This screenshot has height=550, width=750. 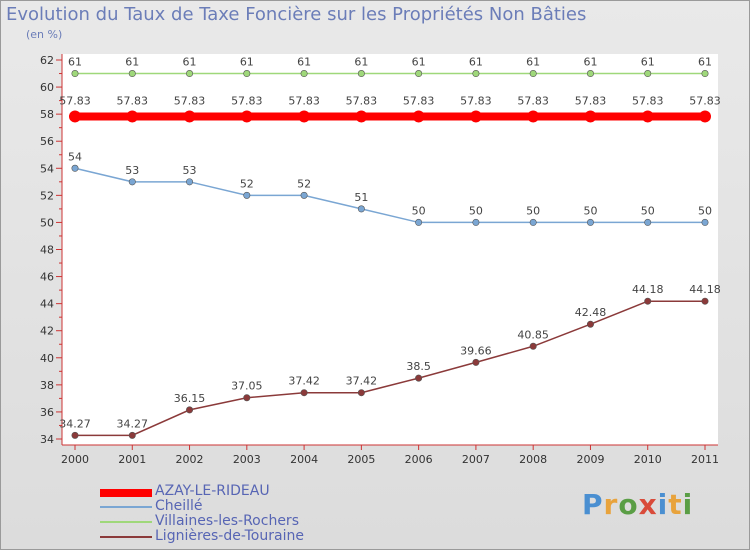 What do you see at coordinates (419, 210) in the screenshot?
I see `data-label-1-6: 50` at bounding box center [419, 210].